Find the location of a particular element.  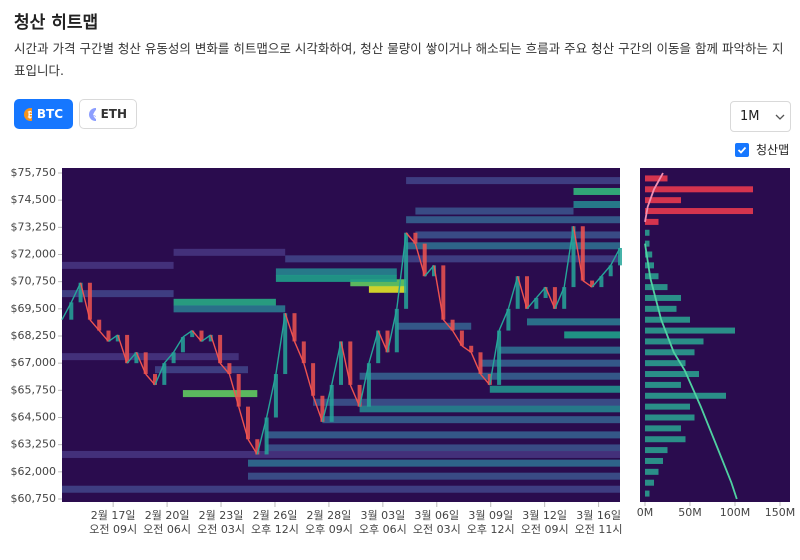

coin-icon is located at coordinates (92, 114).